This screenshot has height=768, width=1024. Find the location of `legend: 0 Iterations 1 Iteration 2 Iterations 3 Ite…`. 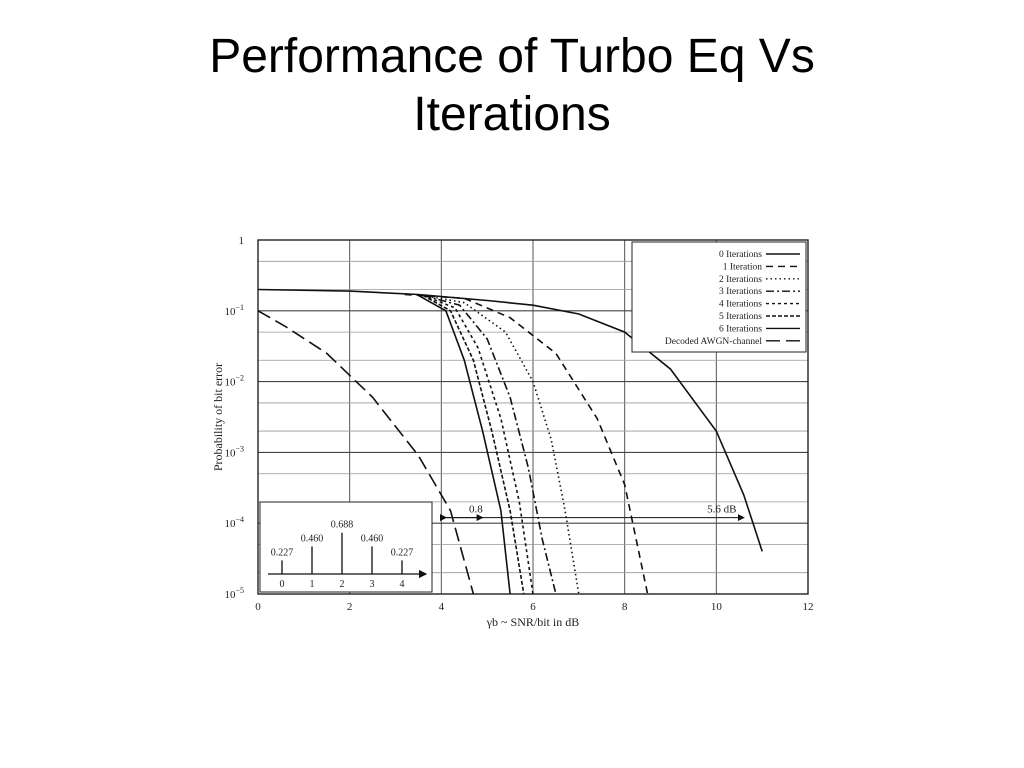

legend: 0 Iterations 1 Iteration 2 Iterations 3 Ite… is located at coordinates (719, 297).